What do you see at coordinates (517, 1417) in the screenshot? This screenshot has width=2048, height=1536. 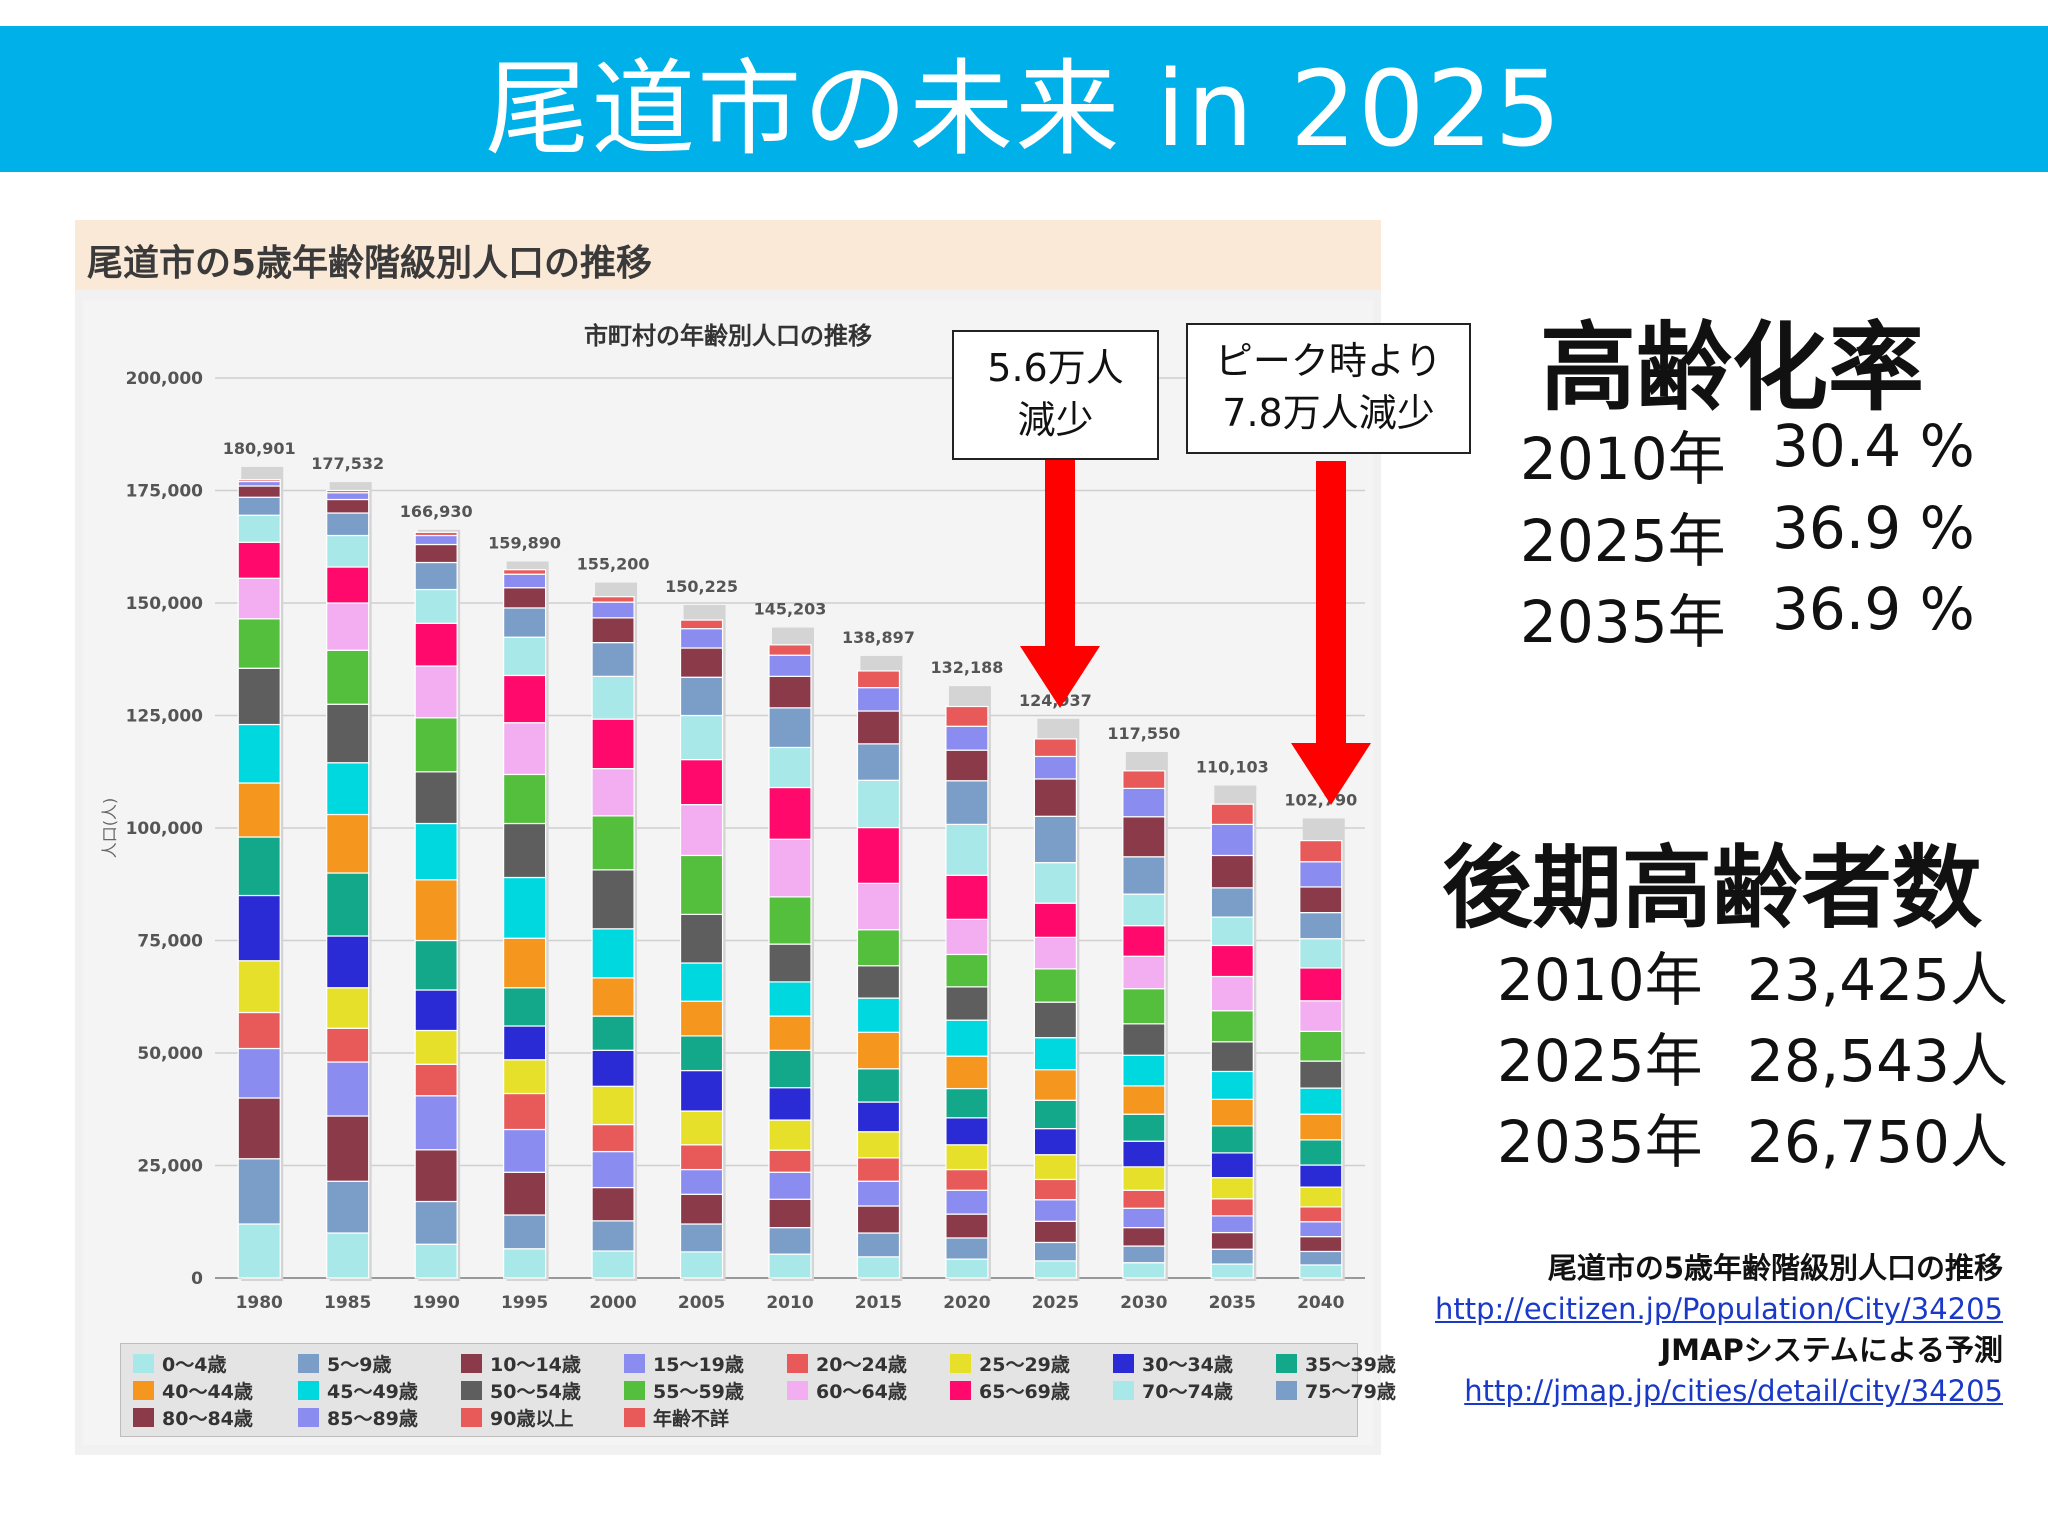 I see `legend-item: 90歳以上` at bounding box center [517, 1417].